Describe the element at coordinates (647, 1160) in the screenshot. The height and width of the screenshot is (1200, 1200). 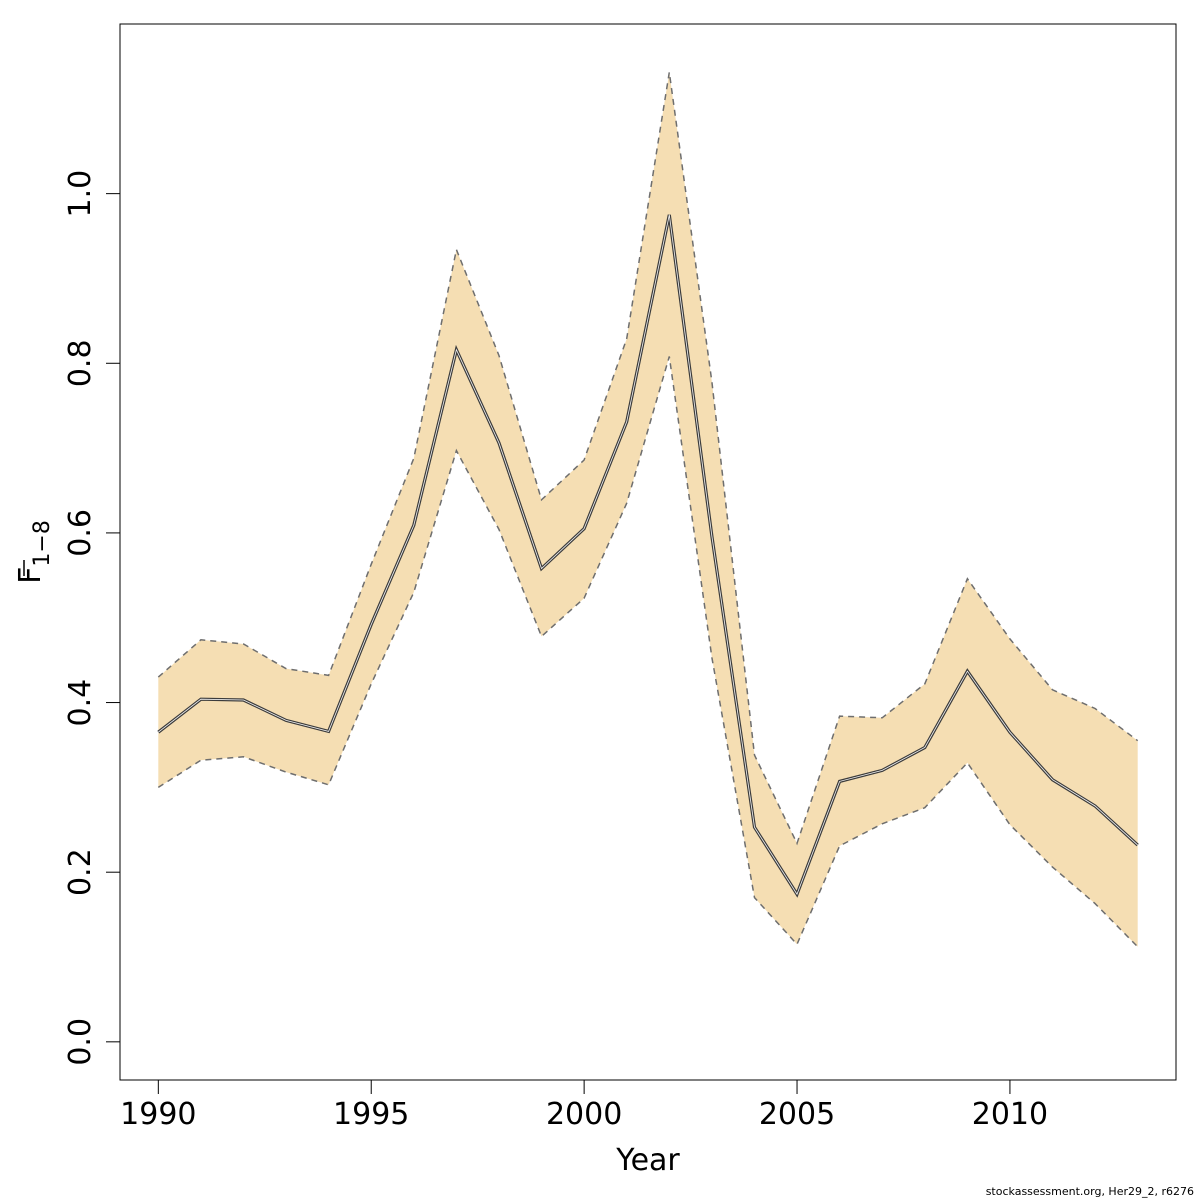
I see `x-axis-title: Year` at that location.